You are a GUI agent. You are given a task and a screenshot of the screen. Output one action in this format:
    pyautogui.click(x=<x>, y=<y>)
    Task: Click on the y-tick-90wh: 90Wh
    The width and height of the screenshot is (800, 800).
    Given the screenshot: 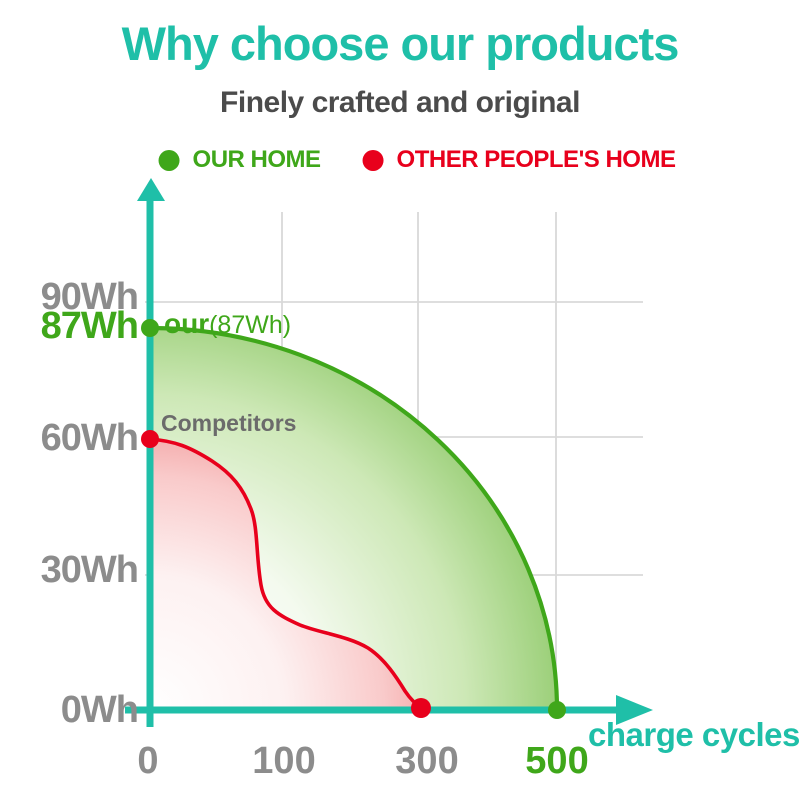 What is the action you would take?
    pyautogui.click(x=89, y=297)
    